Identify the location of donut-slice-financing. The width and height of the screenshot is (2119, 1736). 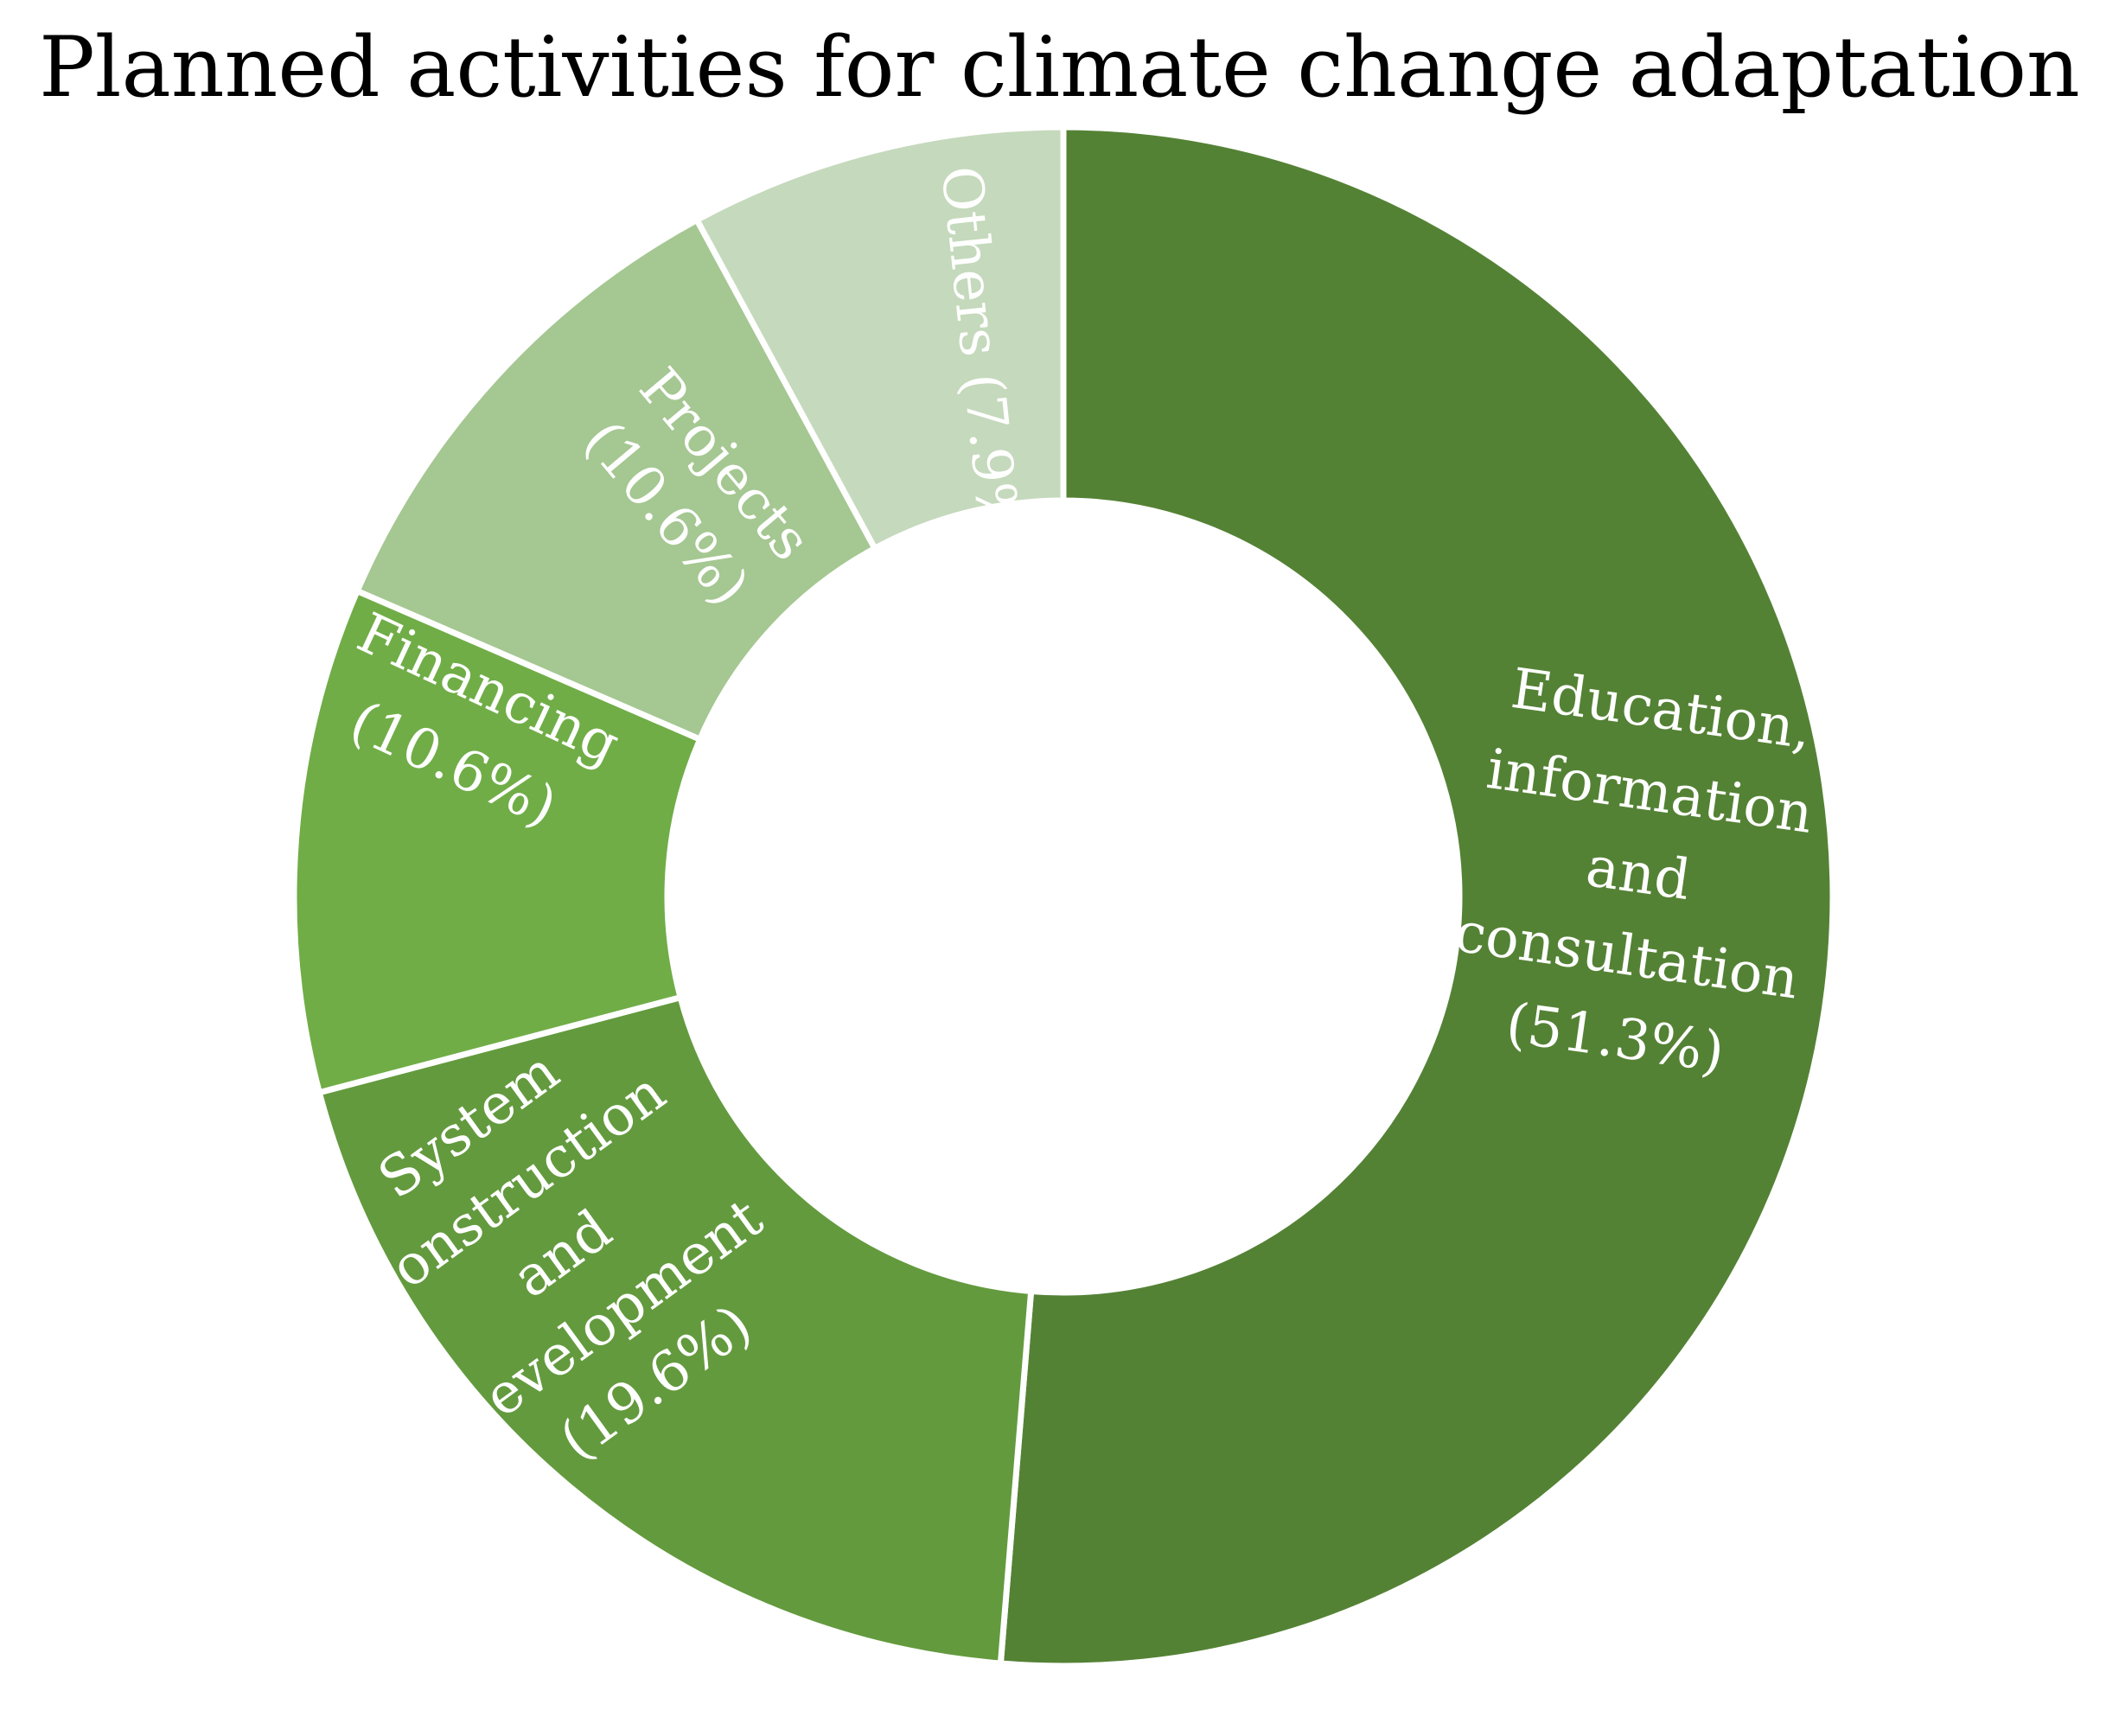
(497, 841).